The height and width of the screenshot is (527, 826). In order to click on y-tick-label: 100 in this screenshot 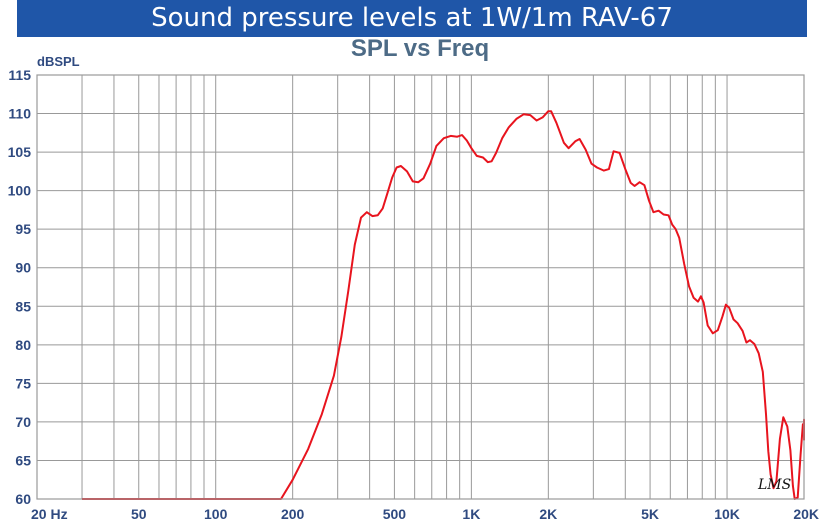, I will do `click(20, 191)`.